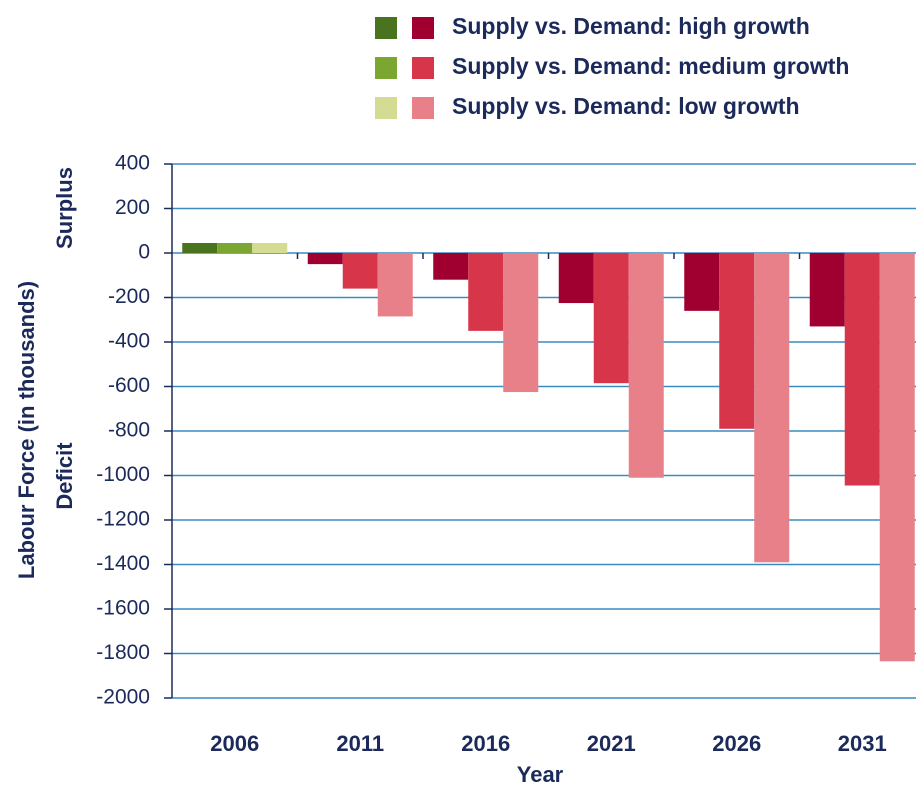  What do you see at coordinates (123, 474) in the screenshot?
I see `y-tick-label: -1000` at bounding box center [123, 474].